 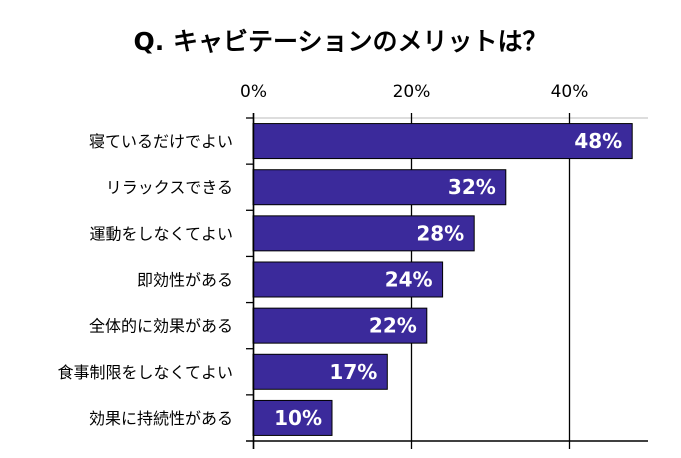 I want to click on data-label: 48%, so click(x=598, y=141).